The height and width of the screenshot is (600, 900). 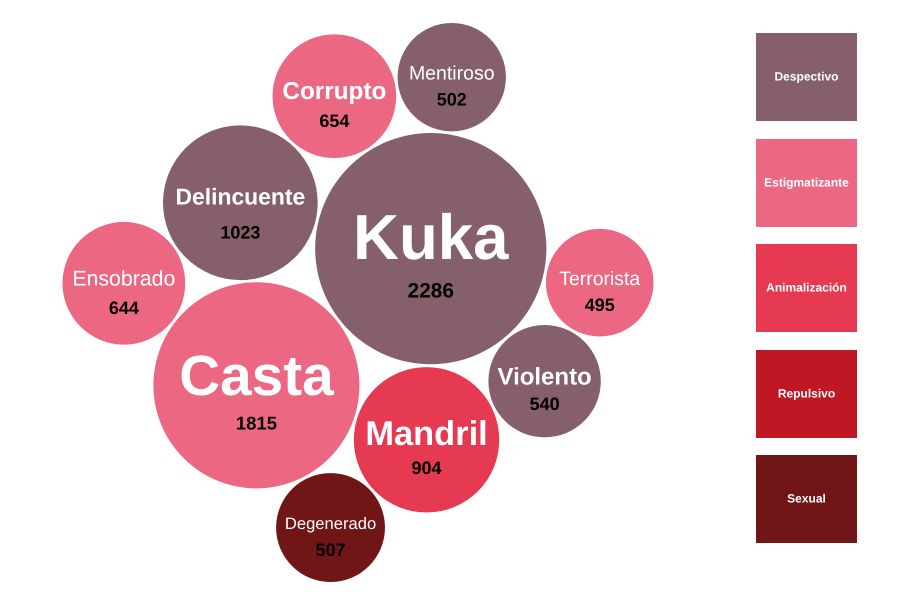 I want to click on category-label: Ensobrado, so click(x=124, y=278).